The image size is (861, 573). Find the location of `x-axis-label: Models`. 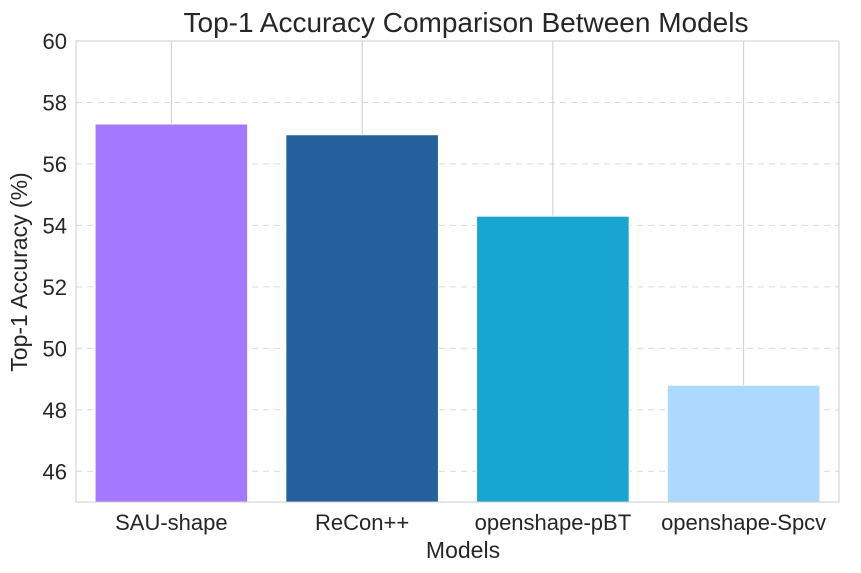

x-axis-label: Models is located at coordinates (463, 550).